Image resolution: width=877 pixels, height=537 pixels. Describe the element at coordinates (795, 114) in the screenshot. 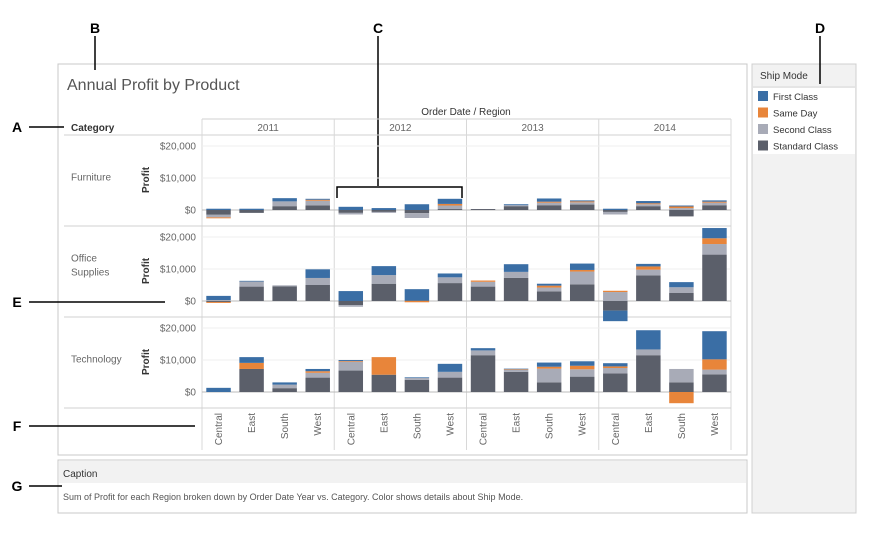

I see `legend-item-label: Same Day` at that location.